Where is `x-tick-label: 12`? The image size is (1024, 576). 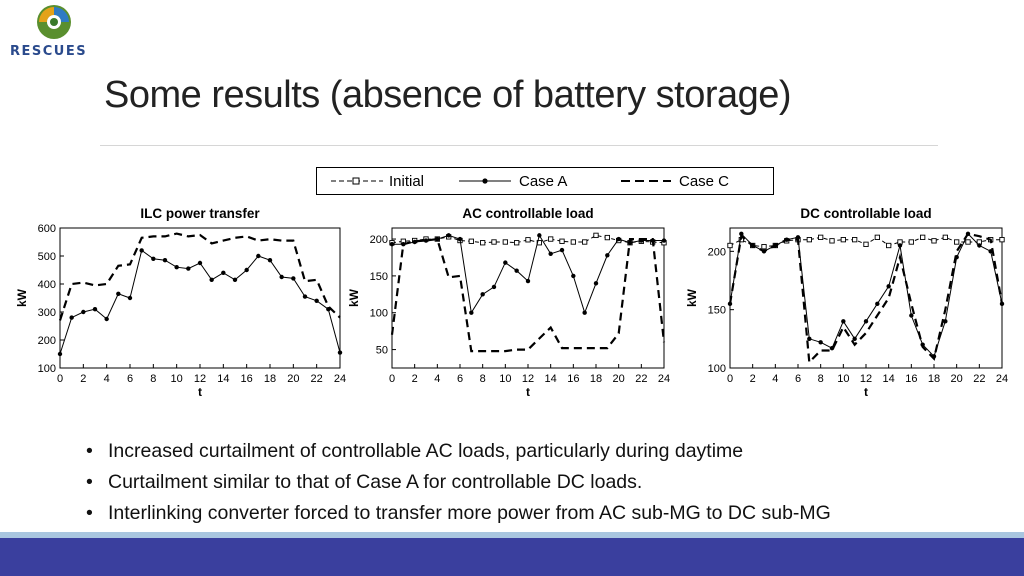
x-tick-label: 12 is located at coordinates (200, 379).